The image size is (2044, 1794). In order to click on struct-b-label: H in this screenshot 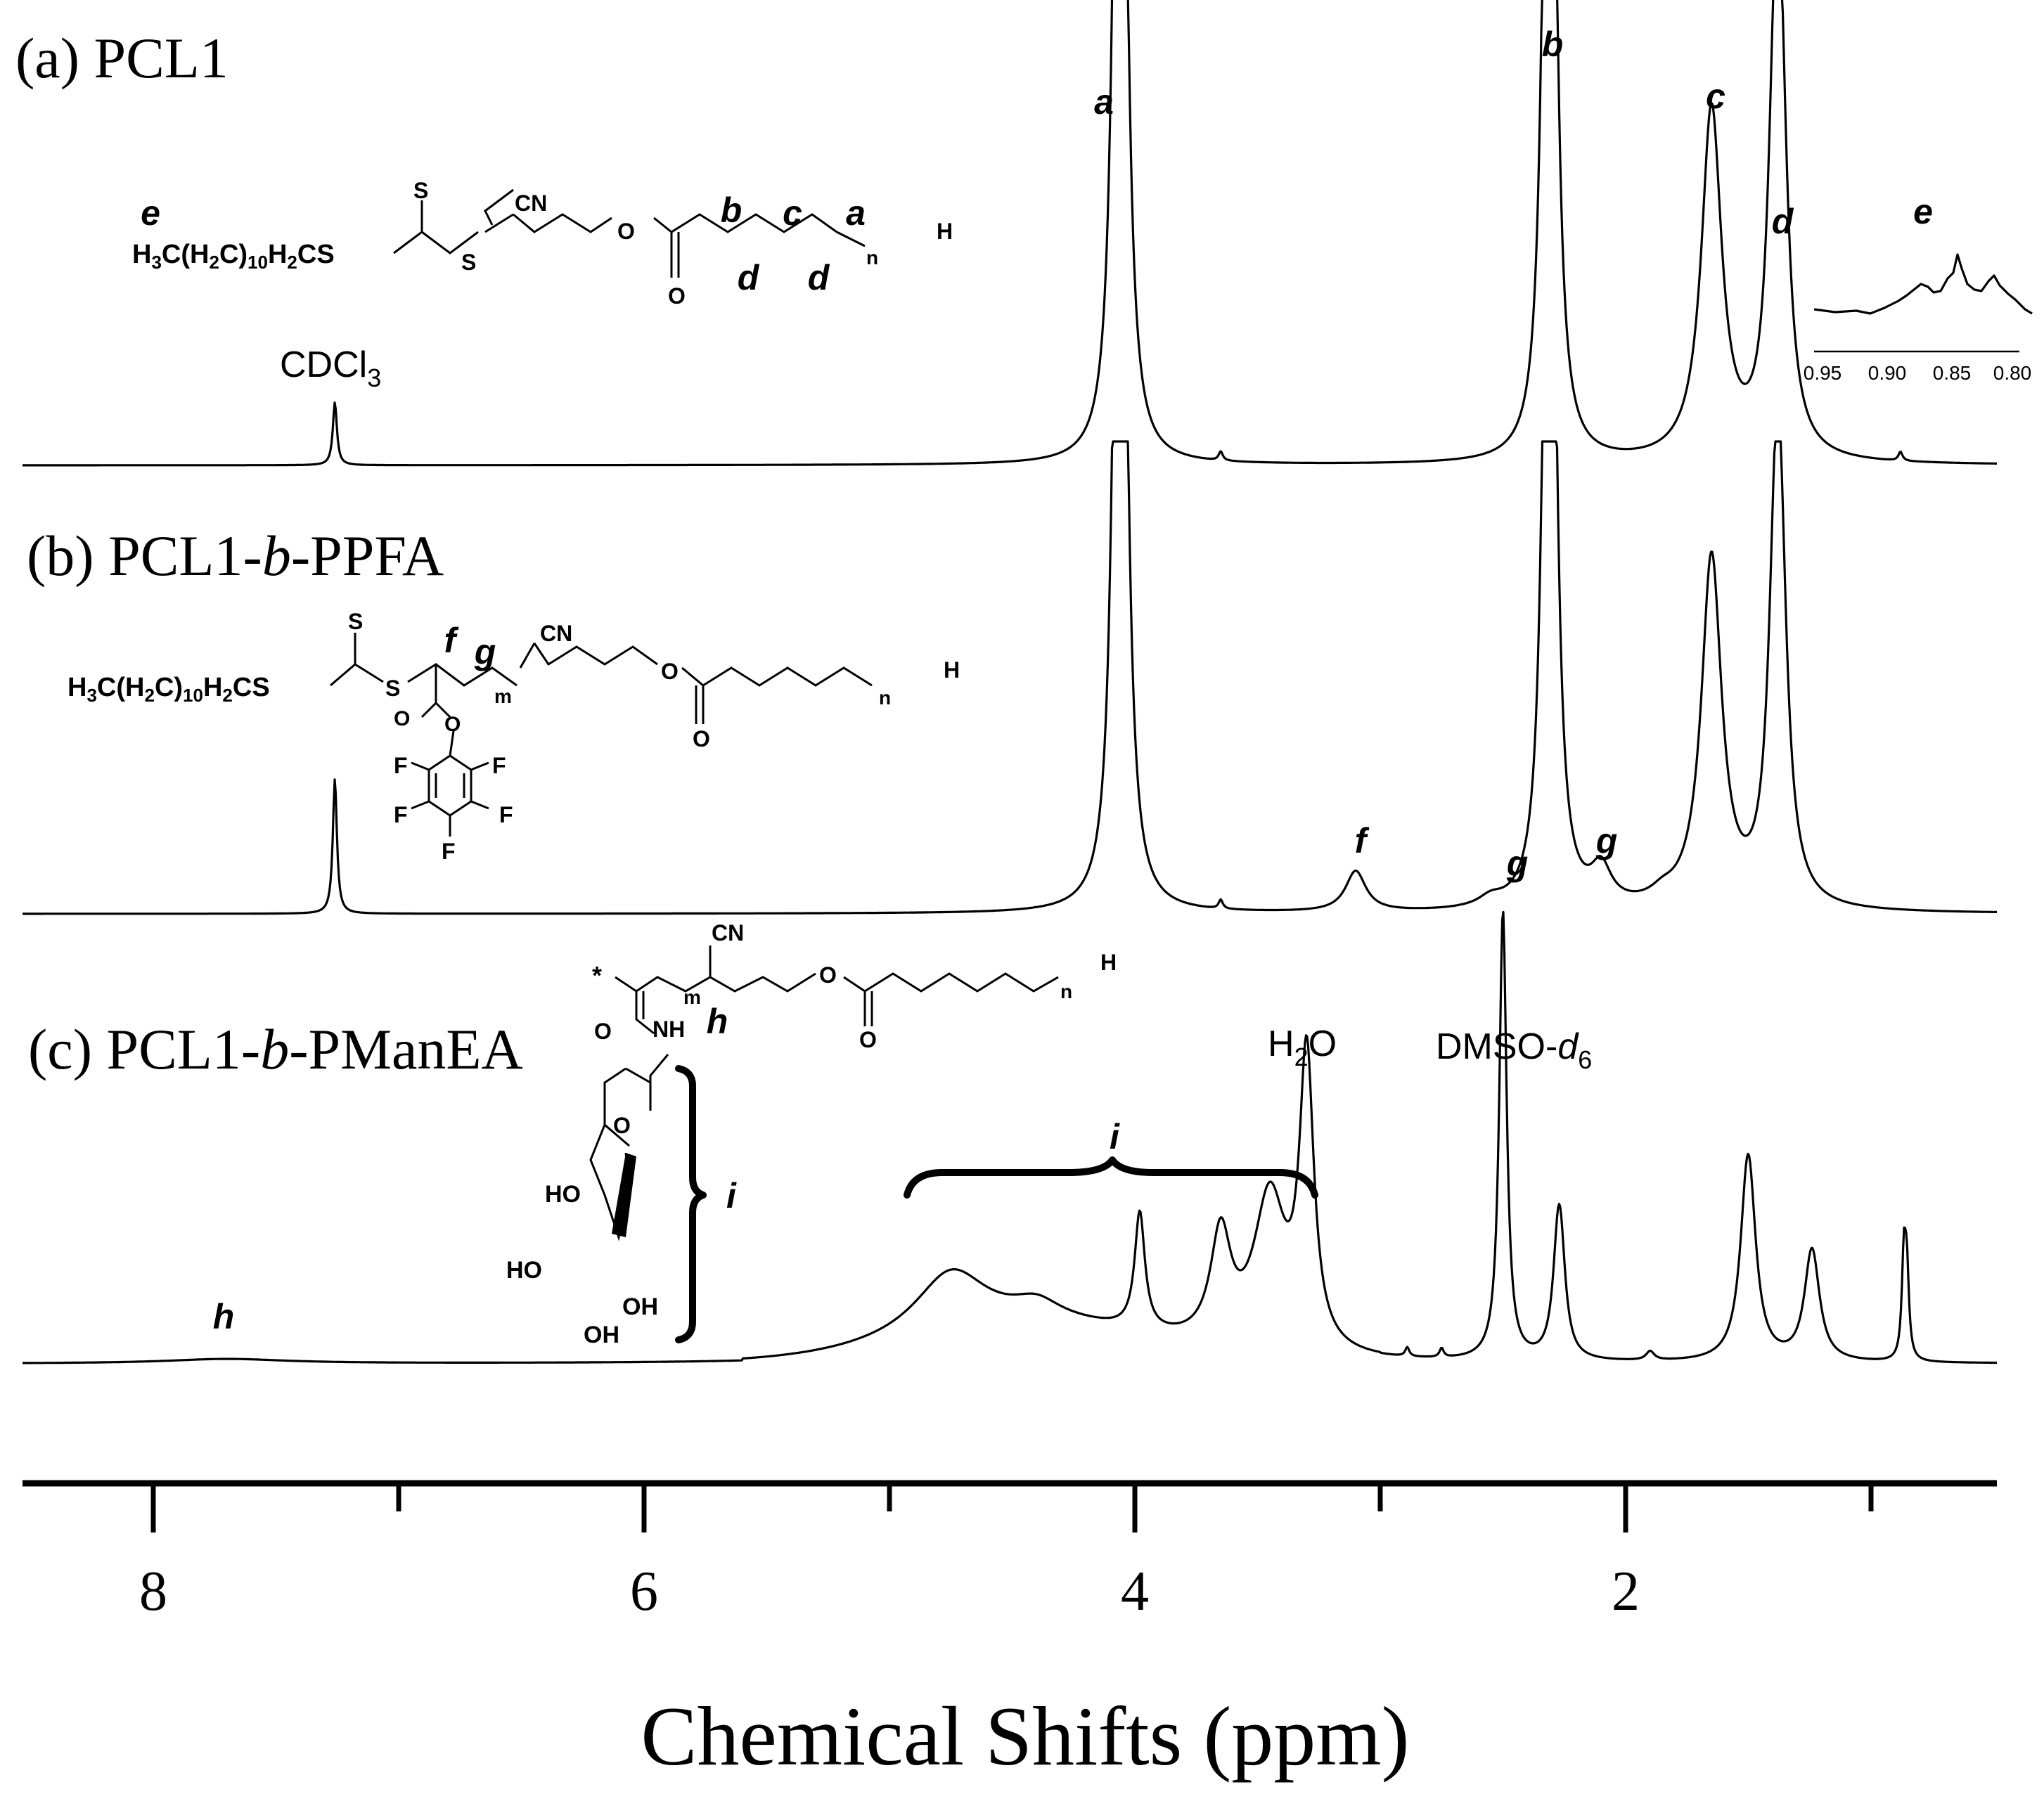, I will do `click(952, 670)`.